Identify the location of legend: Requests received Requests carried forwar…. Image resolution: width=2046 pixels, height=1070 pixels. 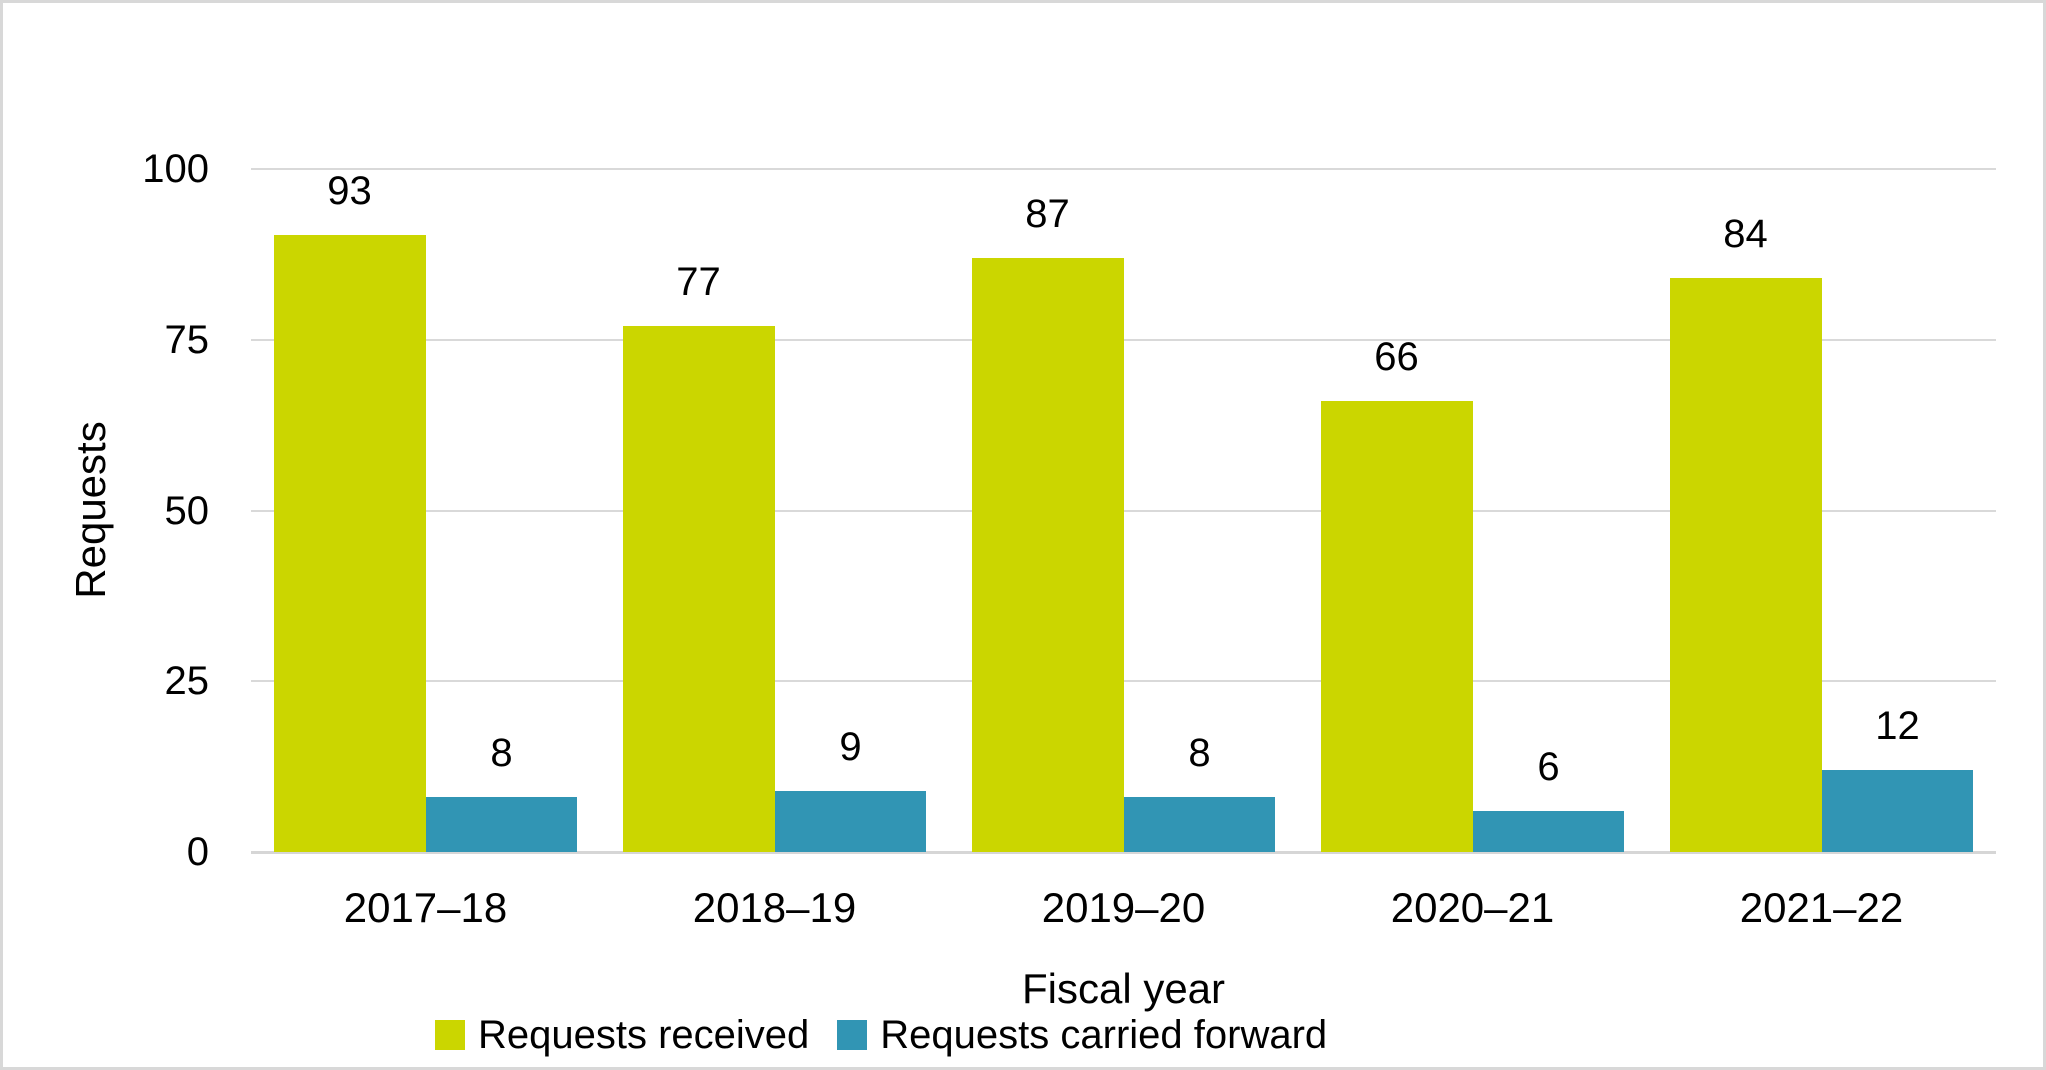
(881, 1035).